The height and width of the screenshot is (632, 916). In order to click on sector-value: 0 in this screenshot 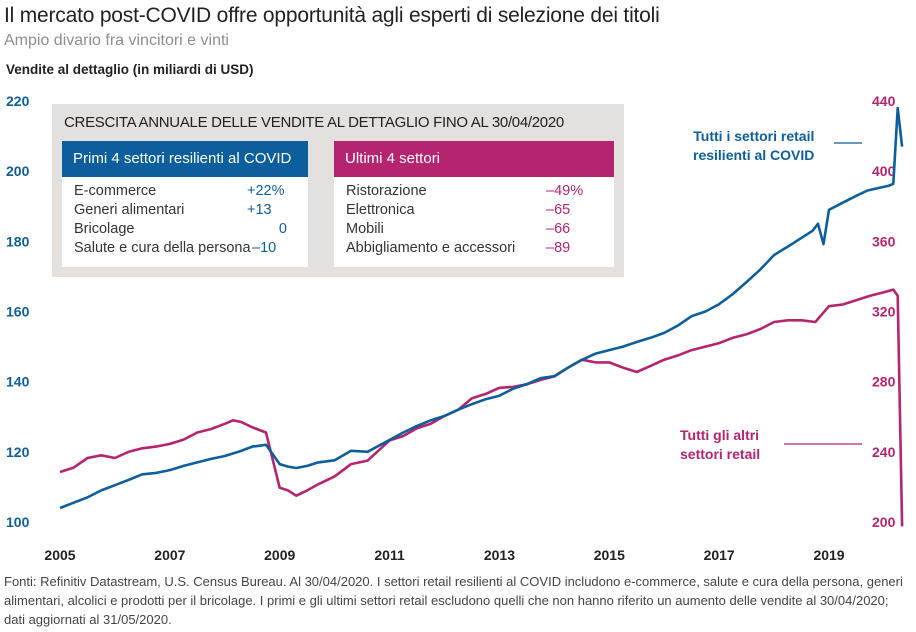, I will do `click(282, 229)`.